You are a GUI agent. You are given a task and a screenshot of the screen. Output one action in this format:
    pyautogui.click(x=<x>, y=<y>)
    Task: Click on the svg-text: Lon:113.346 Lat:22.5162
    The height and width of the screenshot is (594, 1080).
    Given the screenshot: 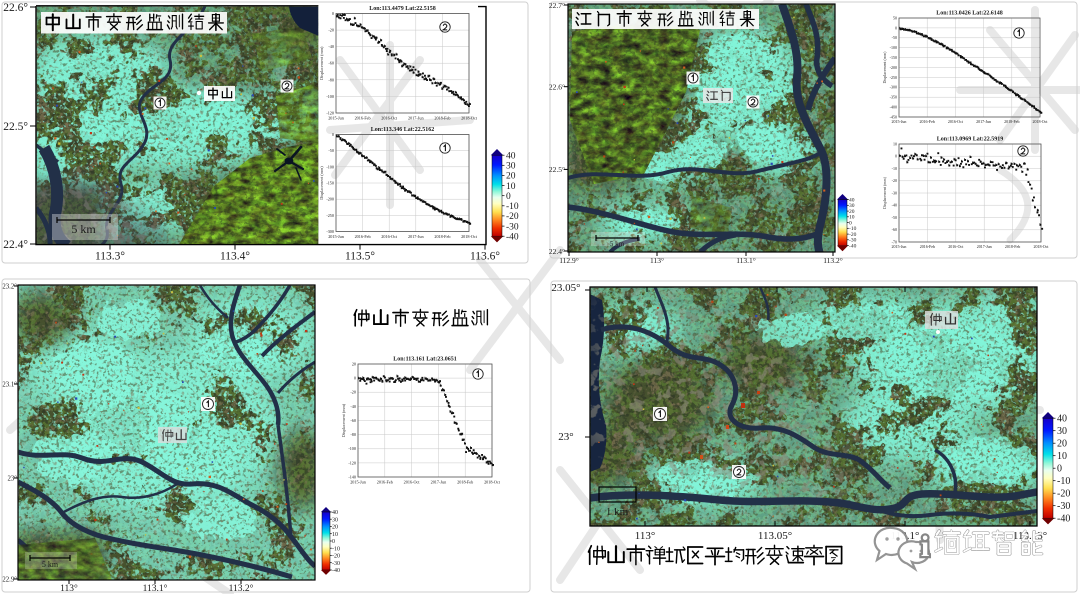 What is the action you would take?
    pyautogui.click(x=403, y=130)
    